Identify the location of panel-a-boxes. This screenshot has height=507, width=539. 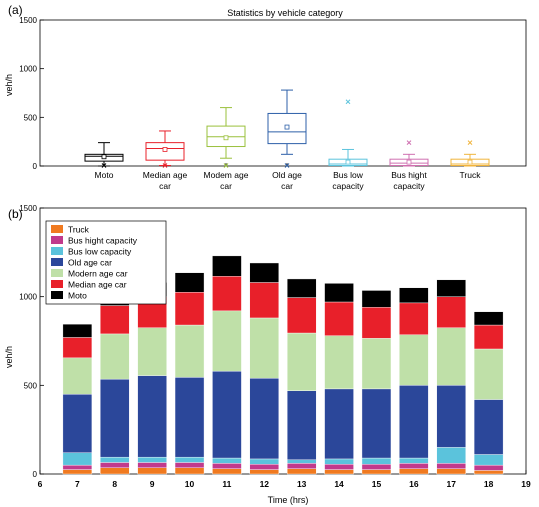
(287, 128).